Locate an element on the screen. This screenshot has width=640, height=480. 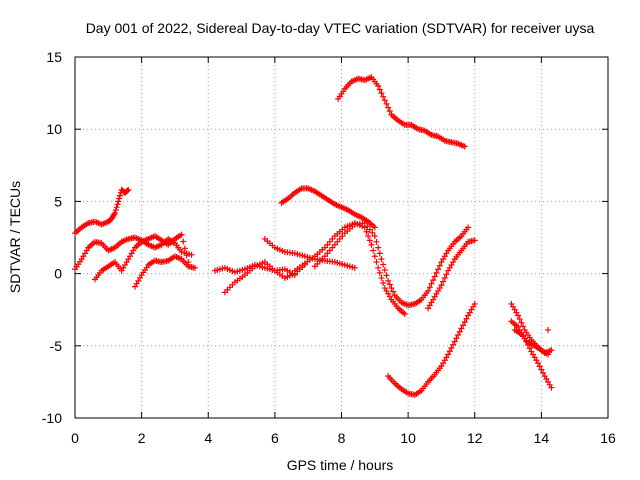
x-tick-label: 10 is located at coordinates (408, 438).